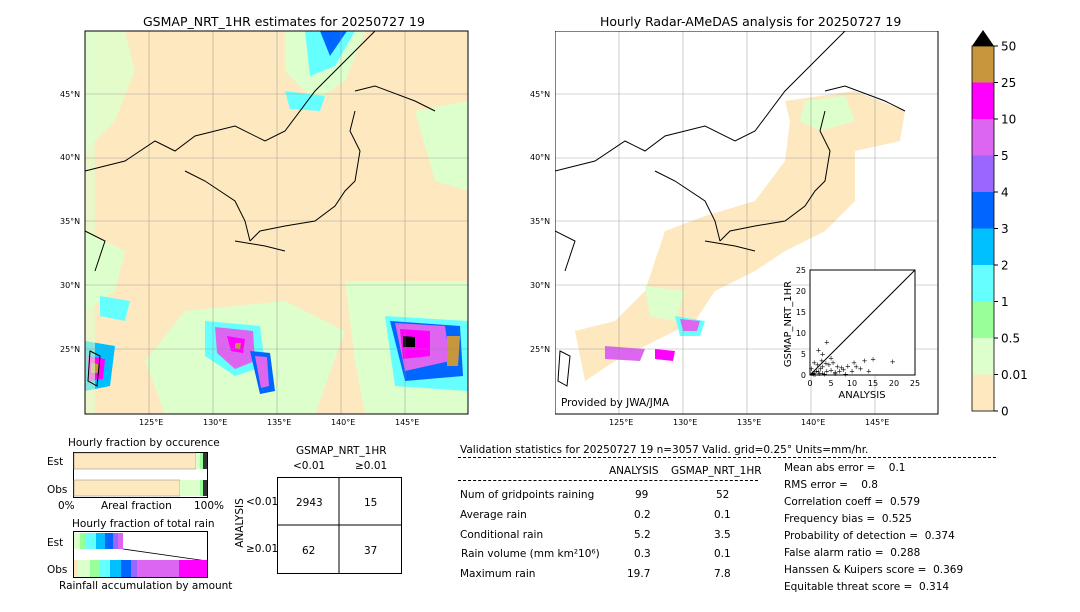 The width and height of the screenshot is (1080, 612). Describe the element at coordinates (621, 422) in the screenshot. I see `right-lon-125: 125°E` at that location.